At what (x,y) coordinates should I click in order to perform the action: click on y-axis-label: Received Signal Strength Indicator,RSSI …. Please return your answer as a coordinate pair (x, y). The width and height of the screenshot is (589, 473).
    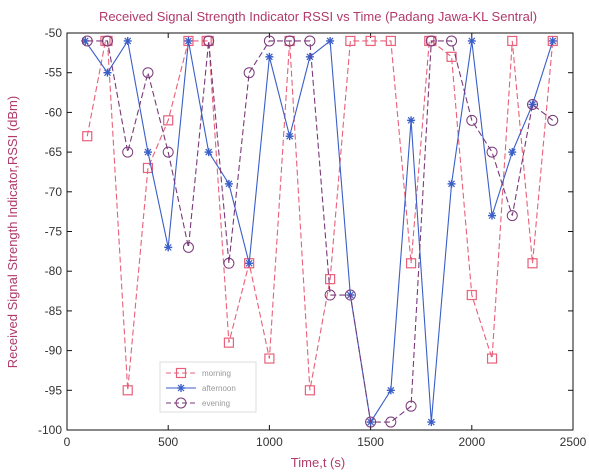
    Looking at the image, I should click on (12, 232).